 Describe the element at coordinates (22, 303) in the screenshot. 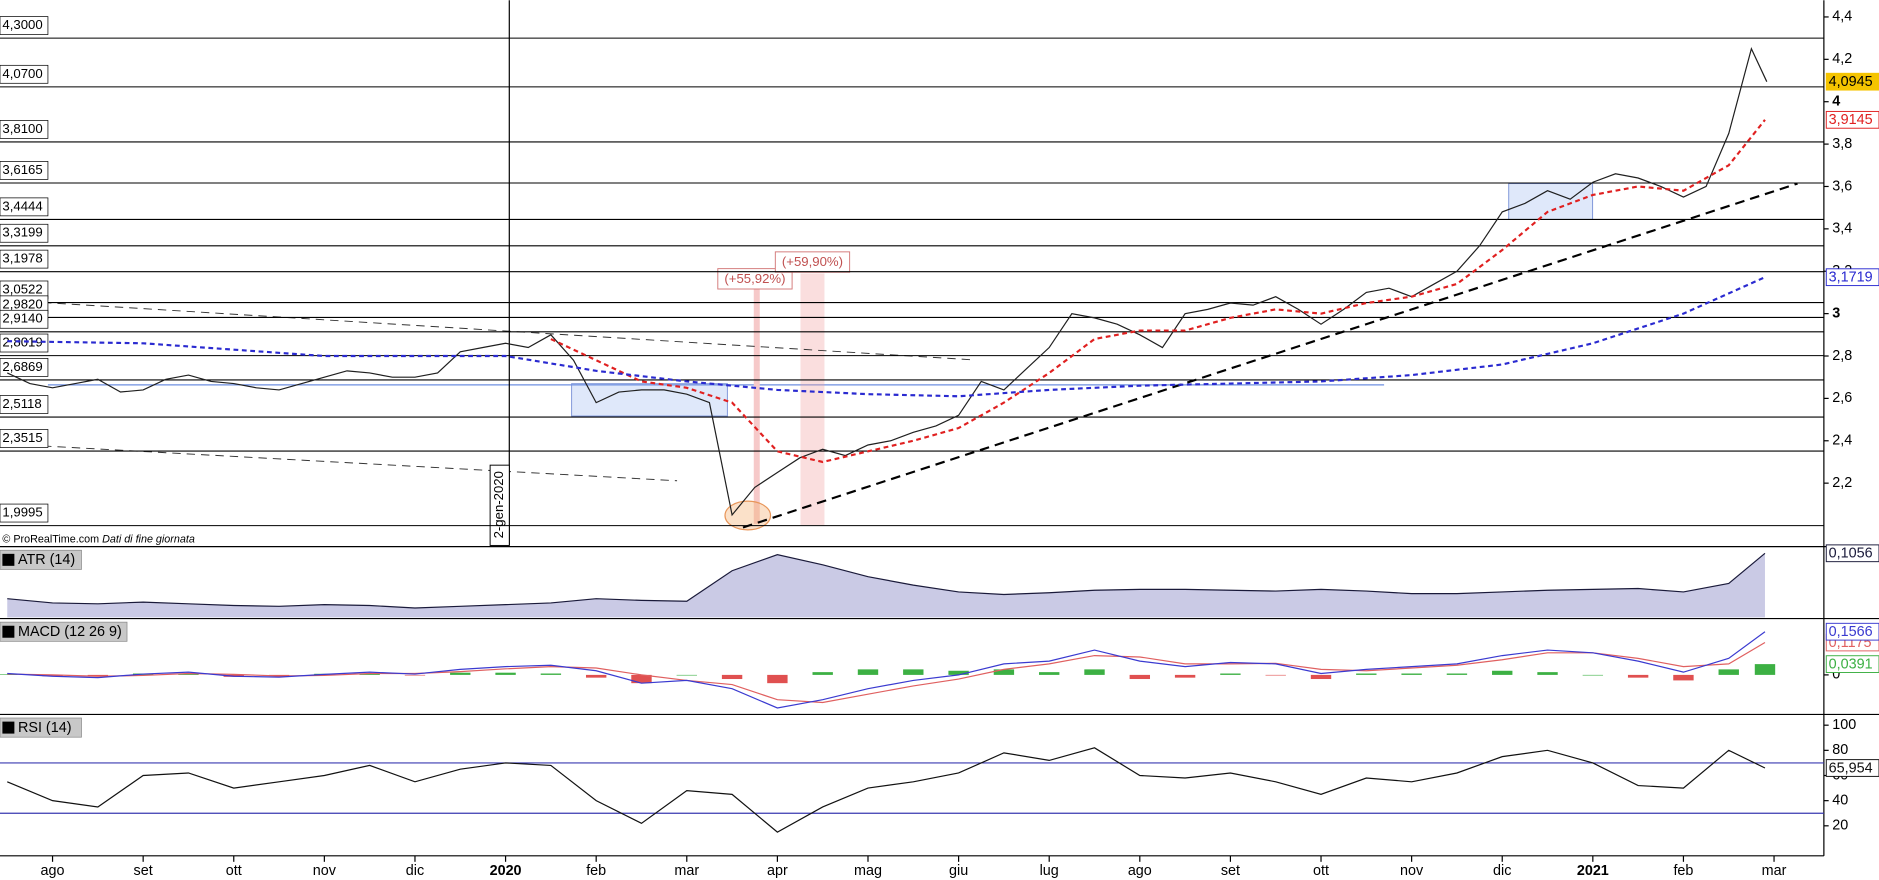

I see `level-label: 2,9820` at that location.